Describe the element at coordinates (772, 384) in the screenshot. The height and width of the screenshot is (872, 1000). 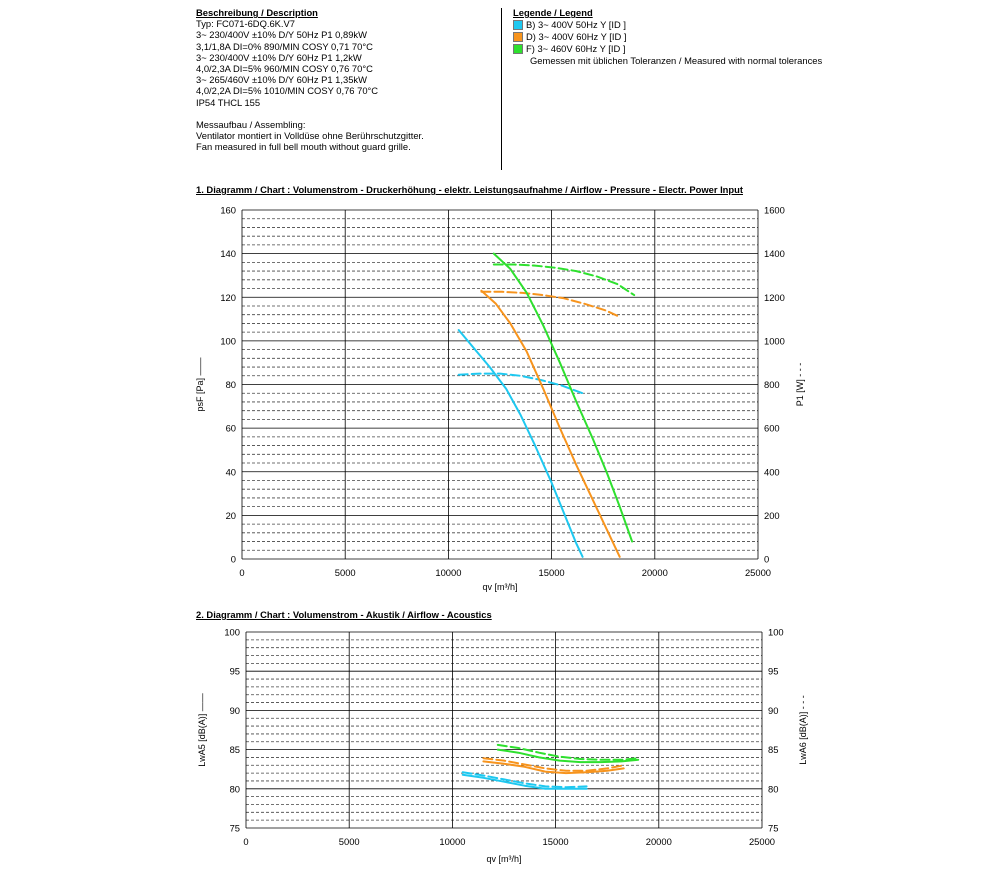
I see `y2-tick-label: 800` at that location.